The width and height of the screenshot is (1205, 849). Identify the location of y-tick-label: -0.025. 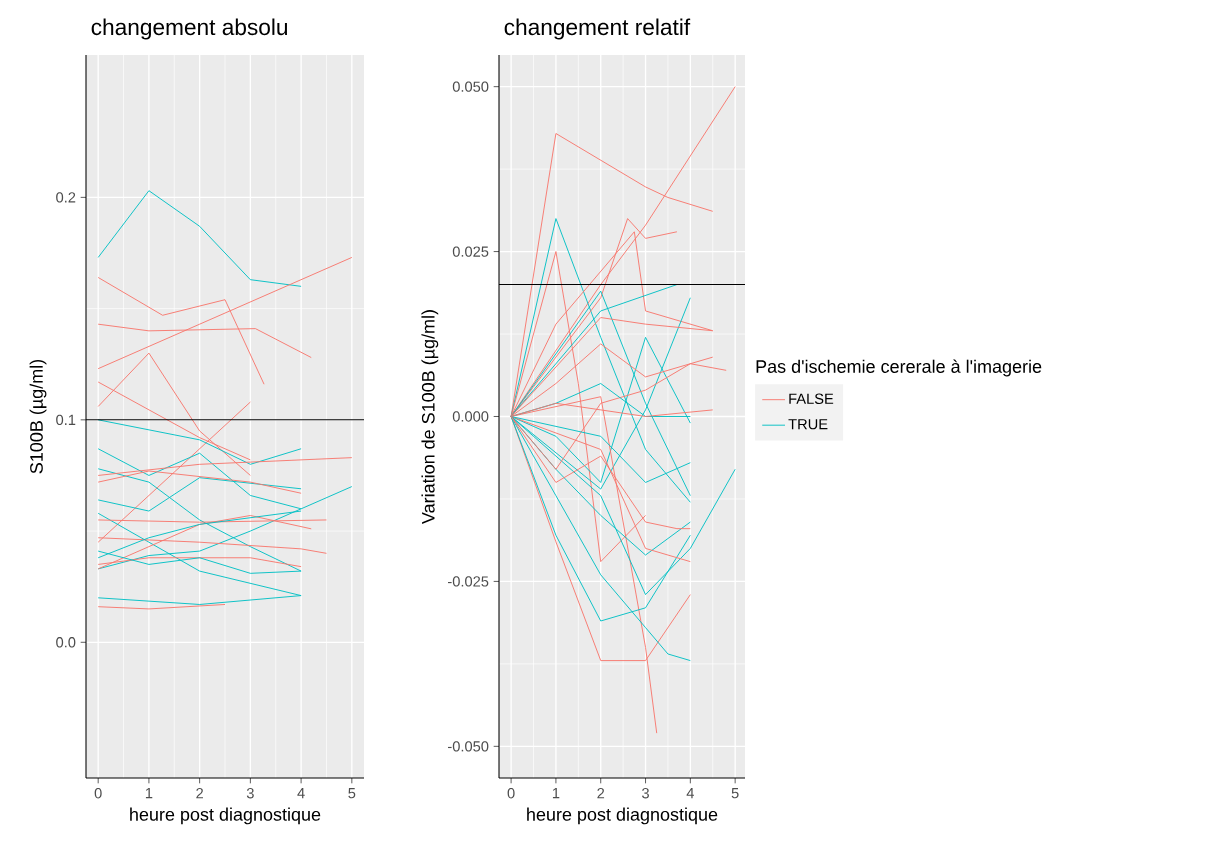
(468, 581).